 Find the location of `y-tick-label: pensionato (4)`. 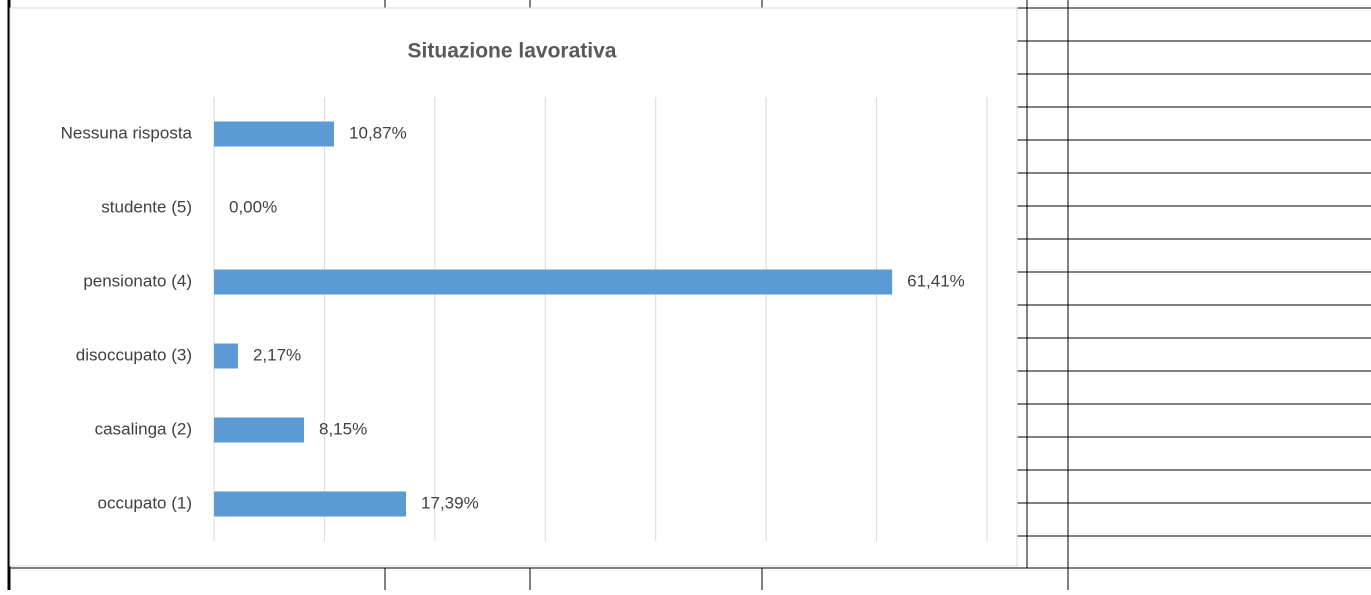

y-tick-label: pensionato (4) is located at coordinates (137, 280).